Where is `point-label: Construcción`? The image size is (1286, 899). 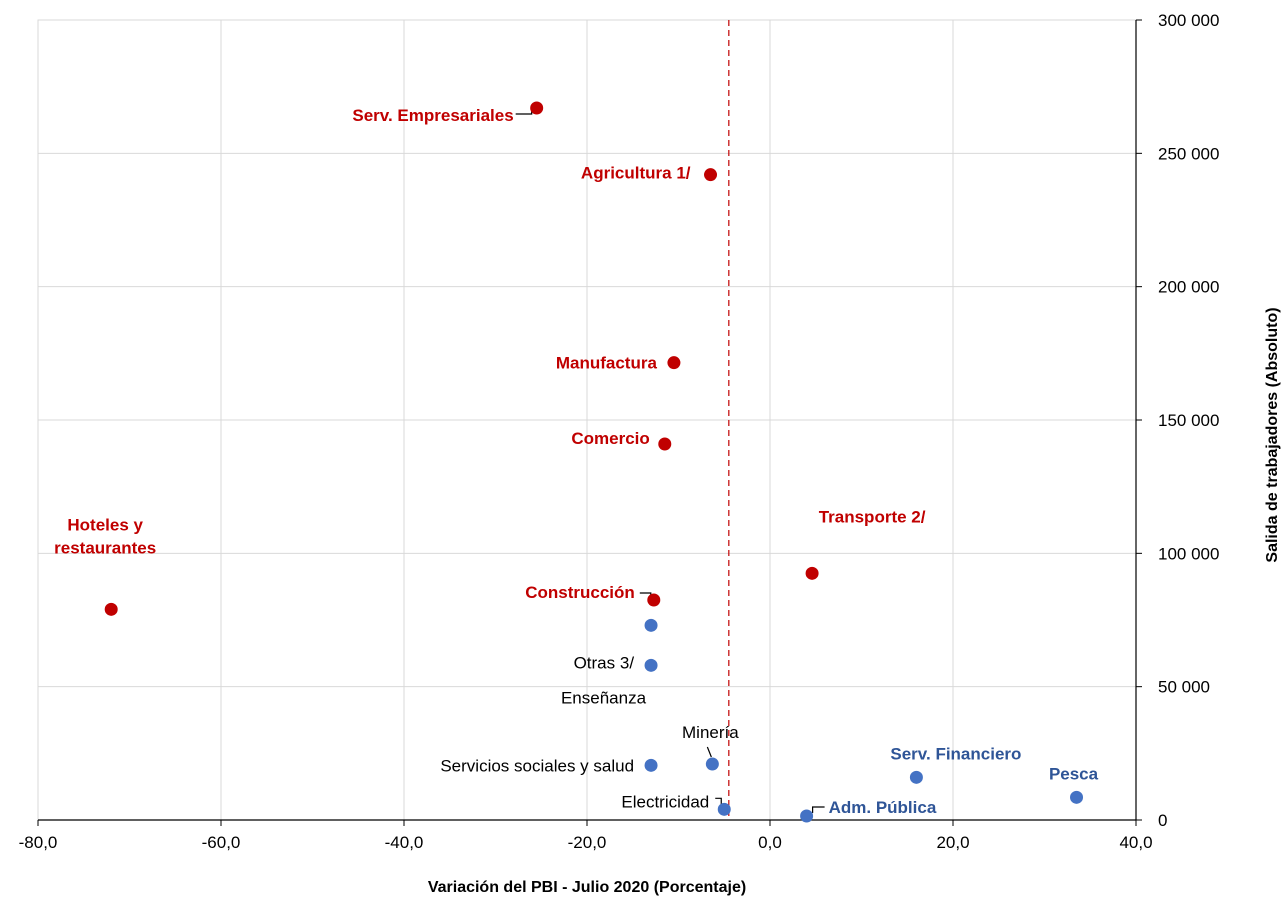 point-label: Construcción is located at coordinates (580, 592).